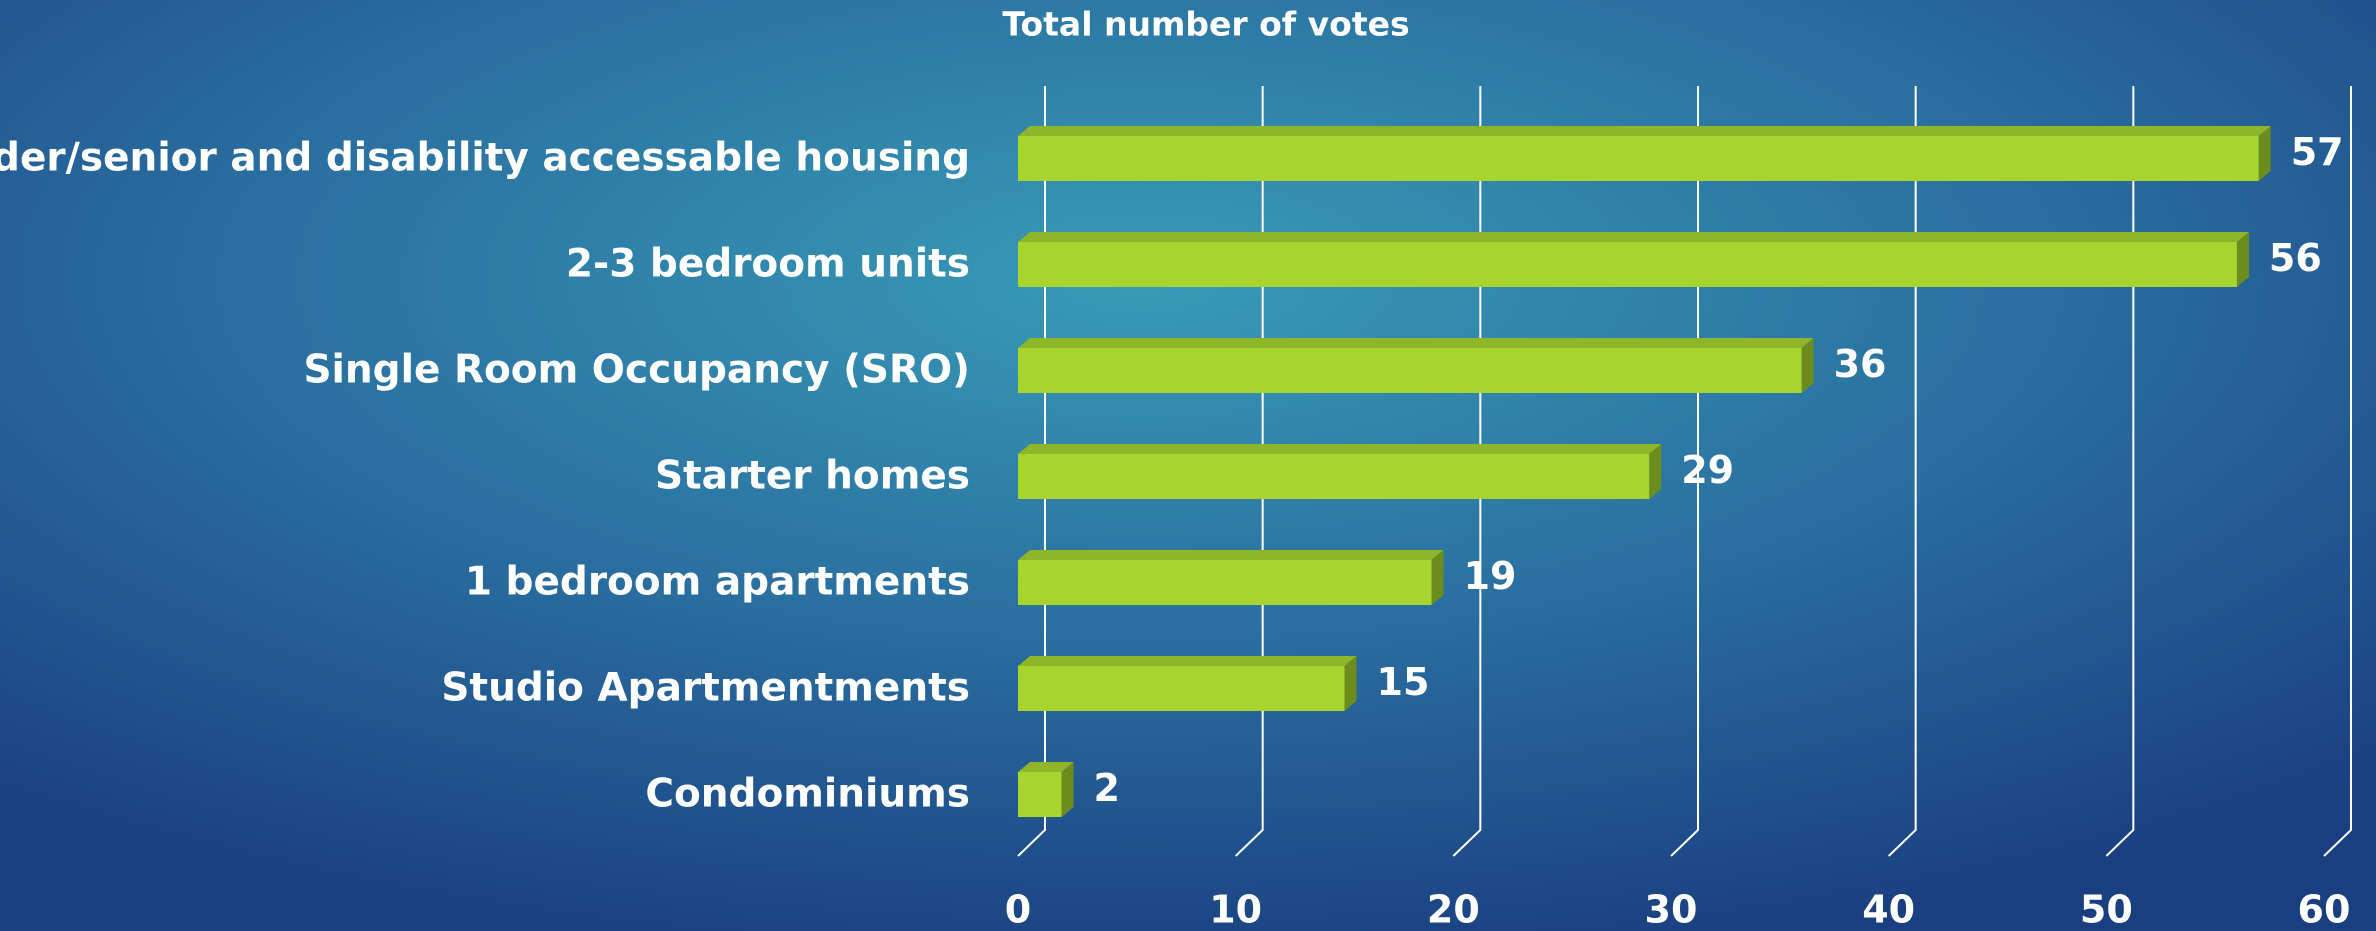 The image size is (2376, 931). I want to click on value-label: 56, so click(2295, 258).